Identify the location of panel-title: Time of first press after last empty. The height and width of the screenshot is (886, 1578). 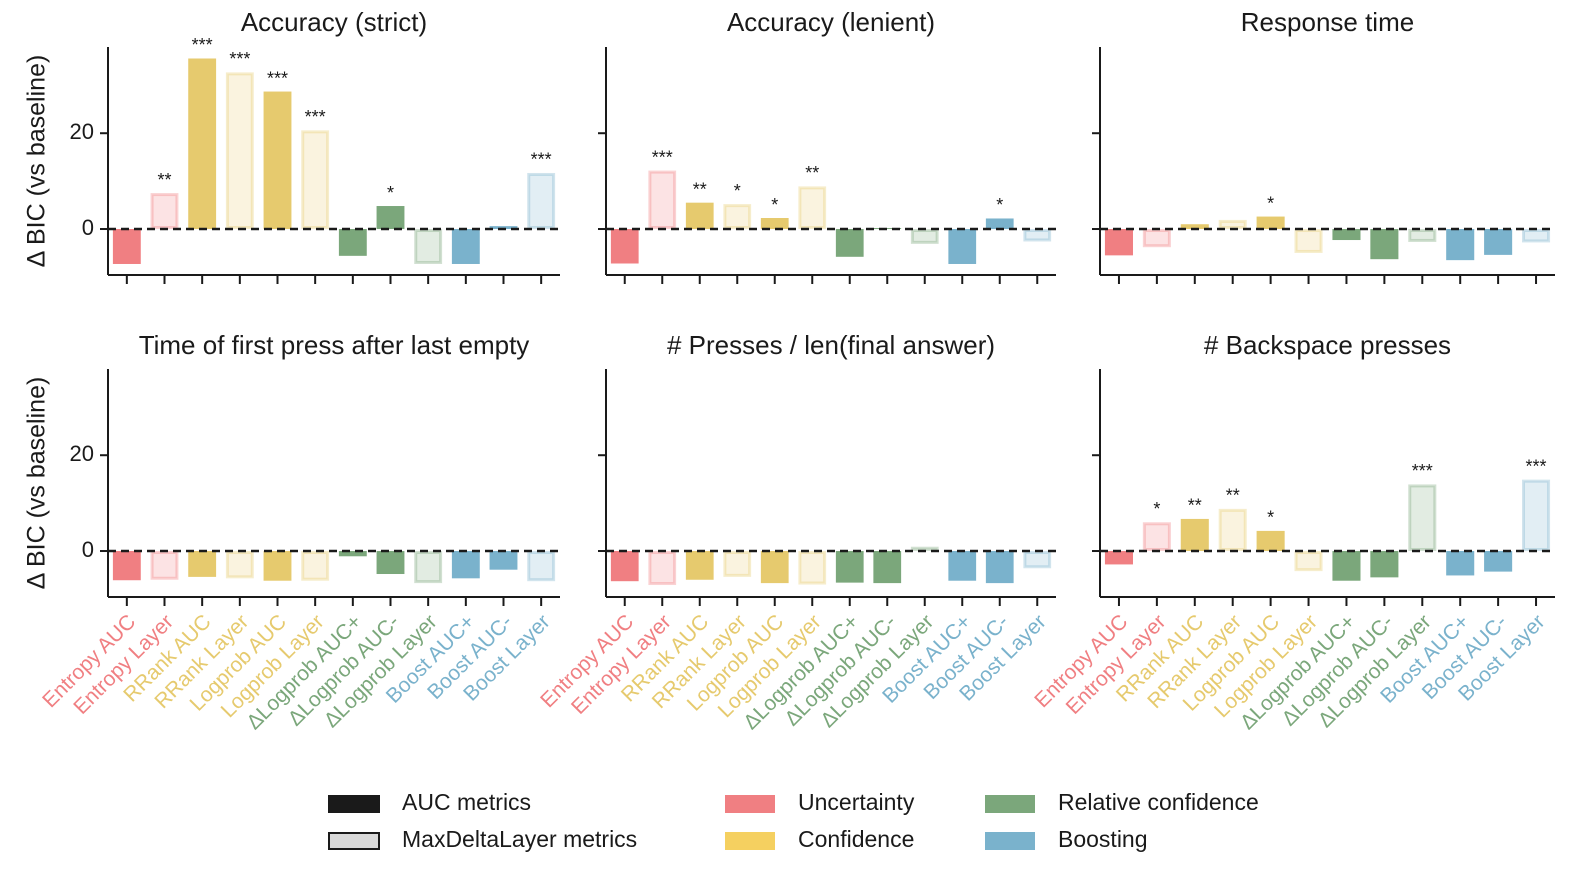
(334, 345).